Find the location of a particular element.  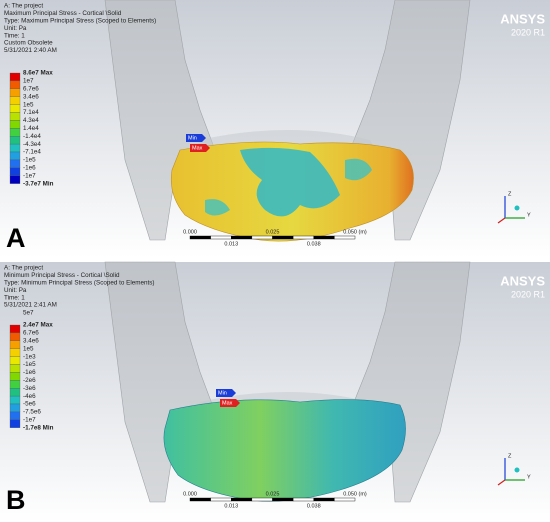

logo-version: 2020 R1 is located at coordinates (528, 294).